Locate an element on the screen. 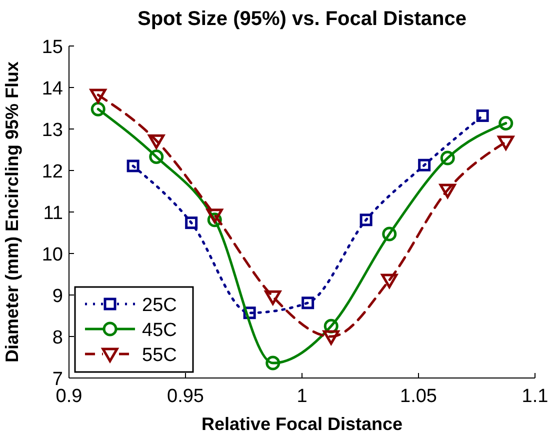 This screenshot has width=550, height=436. y-axis-title: Diameter (mm) Encircling 95% Flux is located at coordinates (12, 212).